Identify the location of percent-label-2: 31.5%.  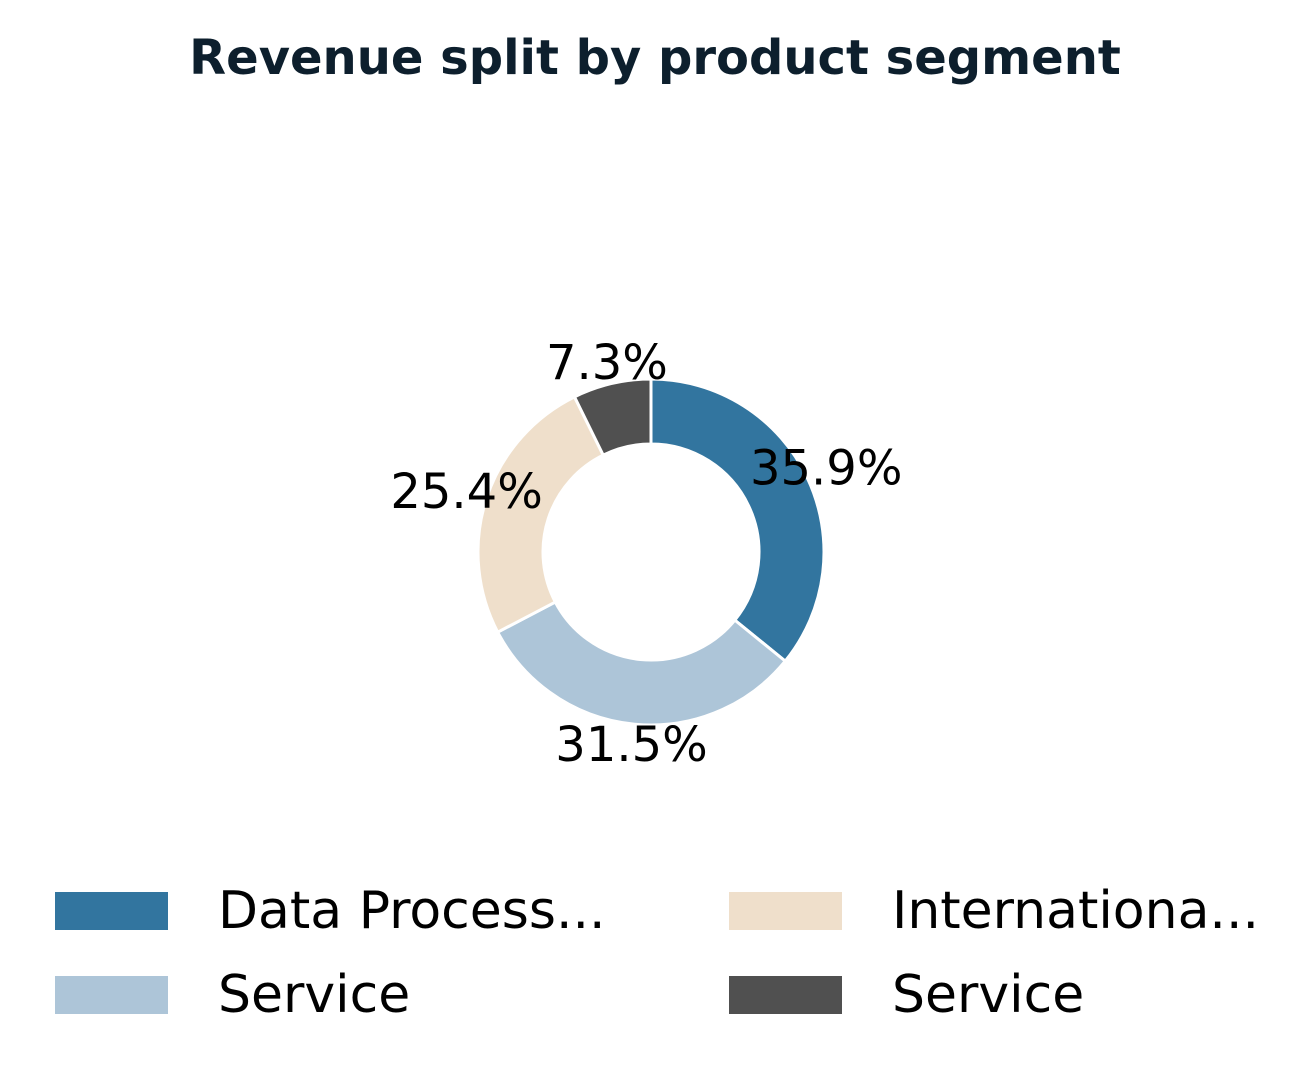
(631, 745).